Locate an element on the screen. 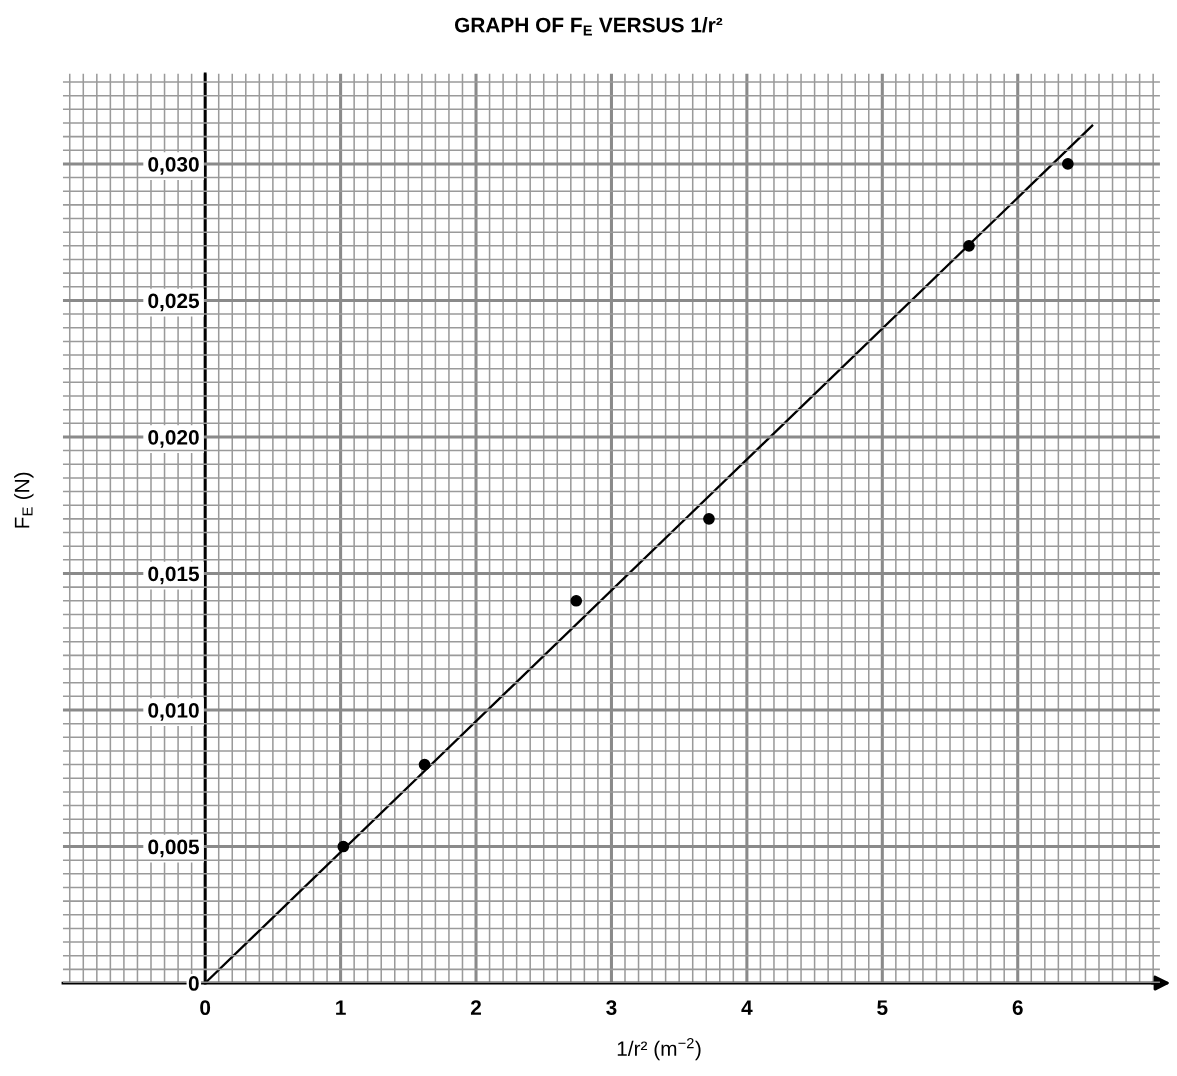 The image size is (1177, 1076). x-tick-label: 1 is located at coordinates (341, 1007).